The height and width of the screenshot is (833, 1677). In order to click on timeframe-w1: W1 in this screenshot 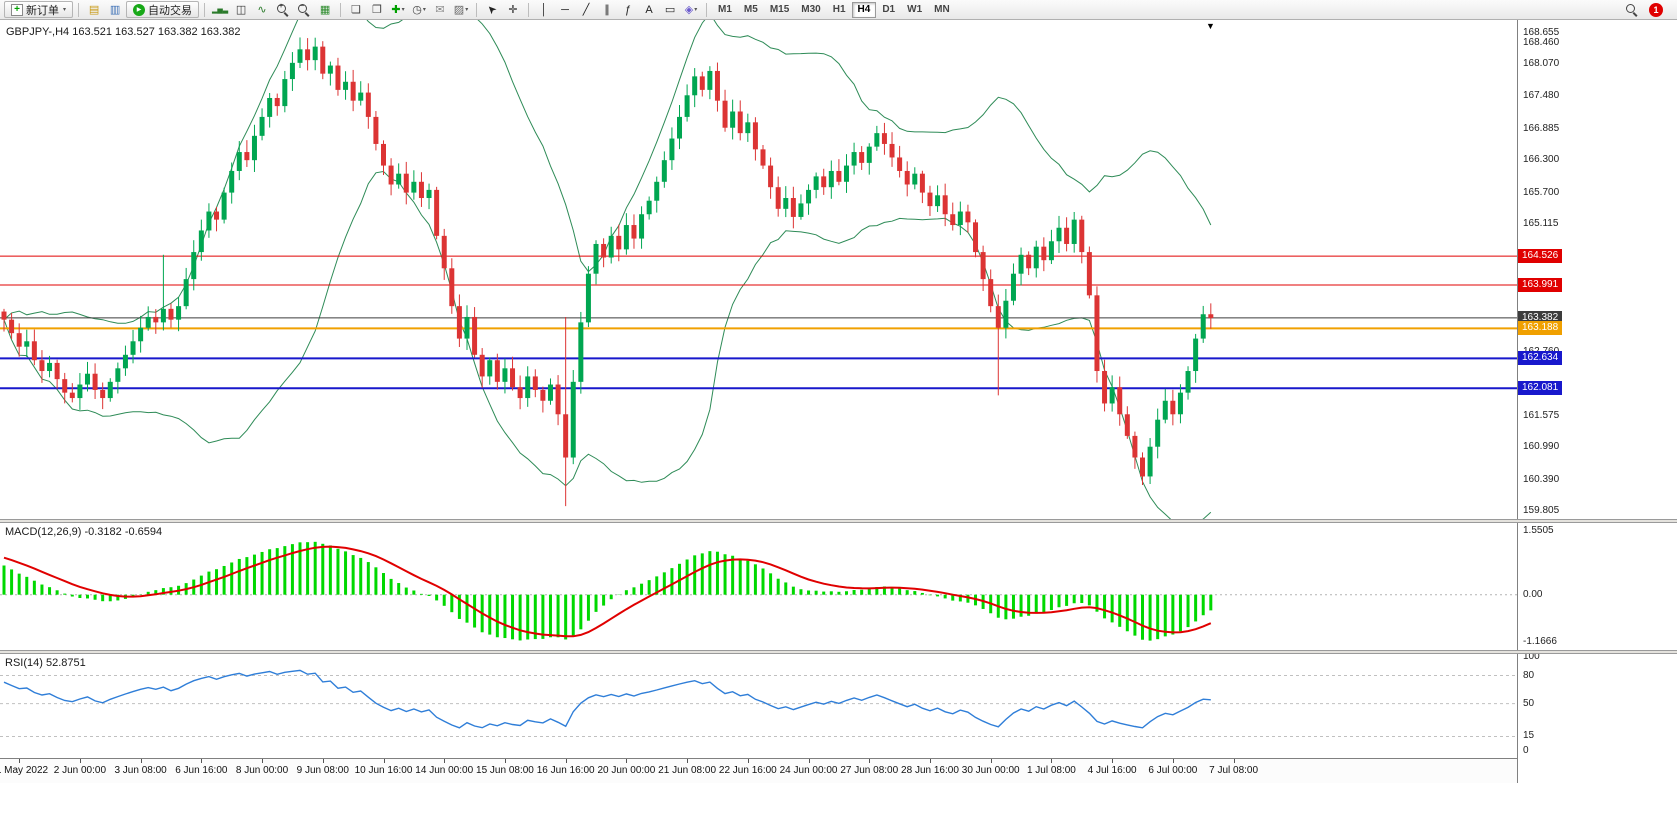, I will do `click(915, 9)`.